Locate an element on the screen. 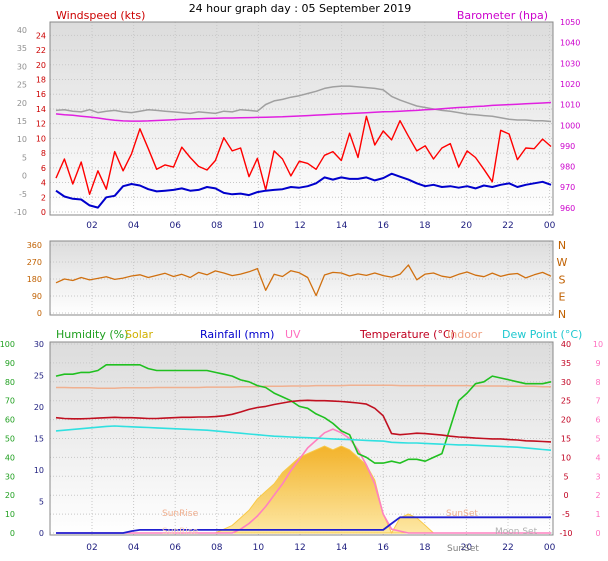 The height and width of the screenshot is (561, 608). wind-outer-tick: 5 is located at coordinates (24, 157).